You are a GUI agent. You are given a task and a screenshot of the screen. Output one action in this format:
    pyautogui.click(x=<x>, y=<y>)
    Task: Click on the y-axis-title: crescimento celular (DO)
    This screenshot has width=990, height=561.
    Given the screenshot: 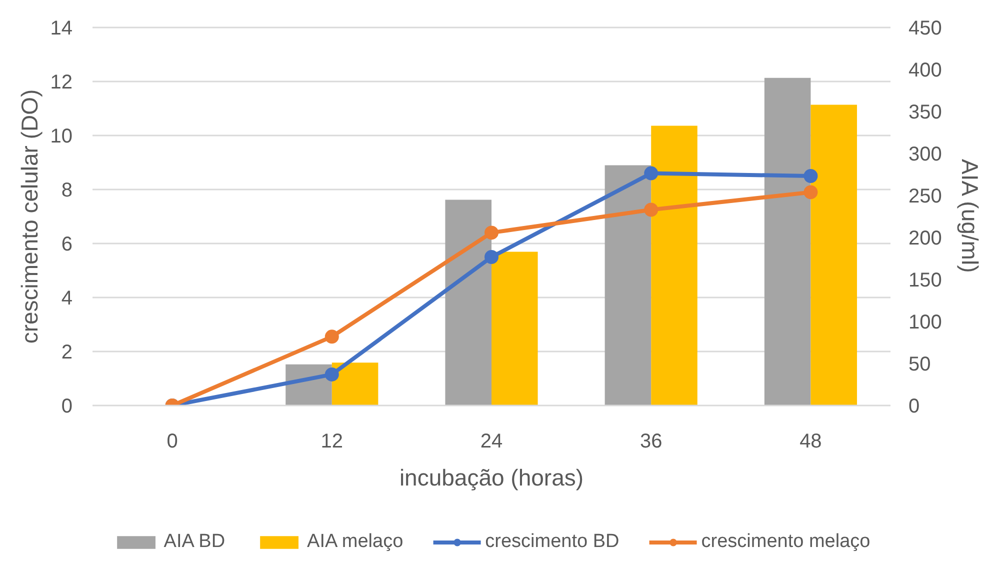 What is the action you would take?
    pyautogui.click(x=29, y=216)
    